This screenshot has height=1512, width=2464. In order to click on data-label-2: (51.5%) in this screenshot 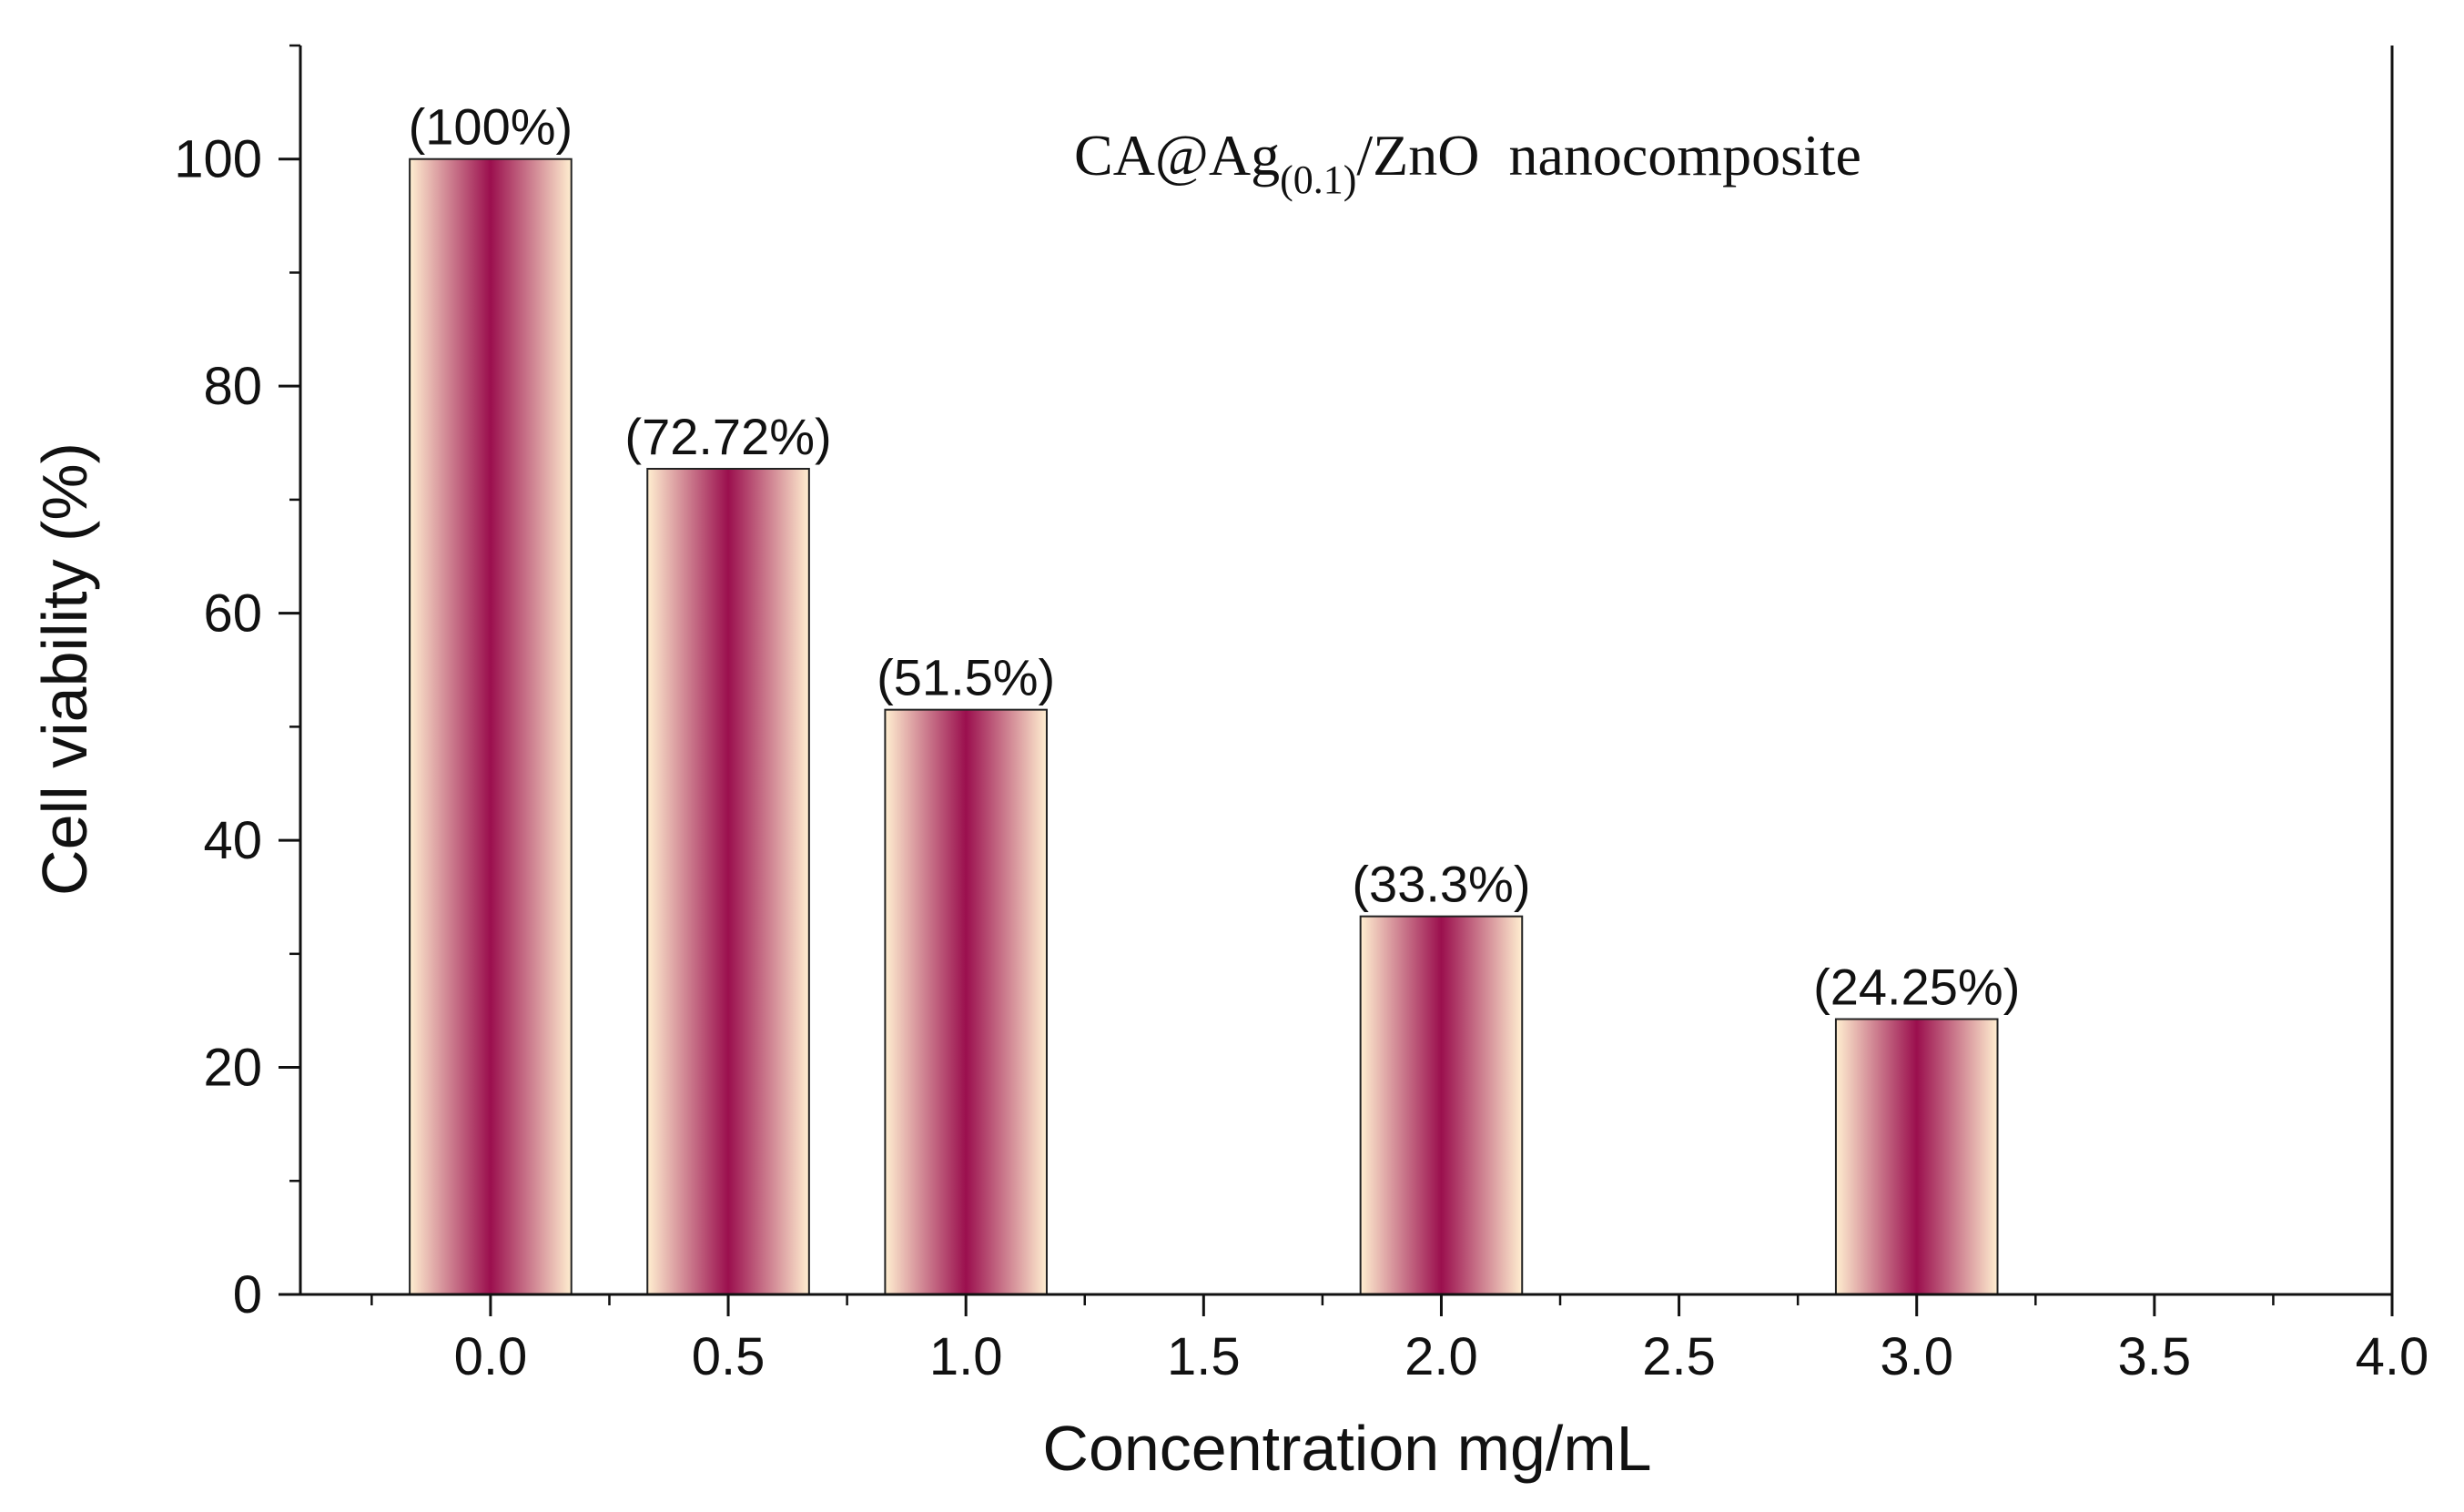, I will do `click(966, 677)`.